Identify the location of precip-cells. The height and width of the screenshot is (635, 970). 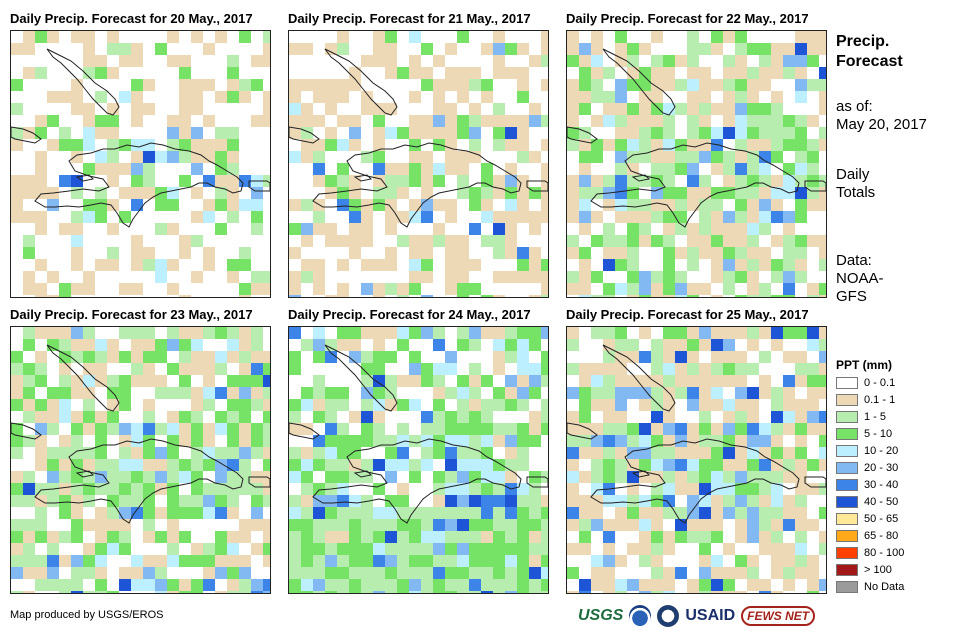
(696, 460).